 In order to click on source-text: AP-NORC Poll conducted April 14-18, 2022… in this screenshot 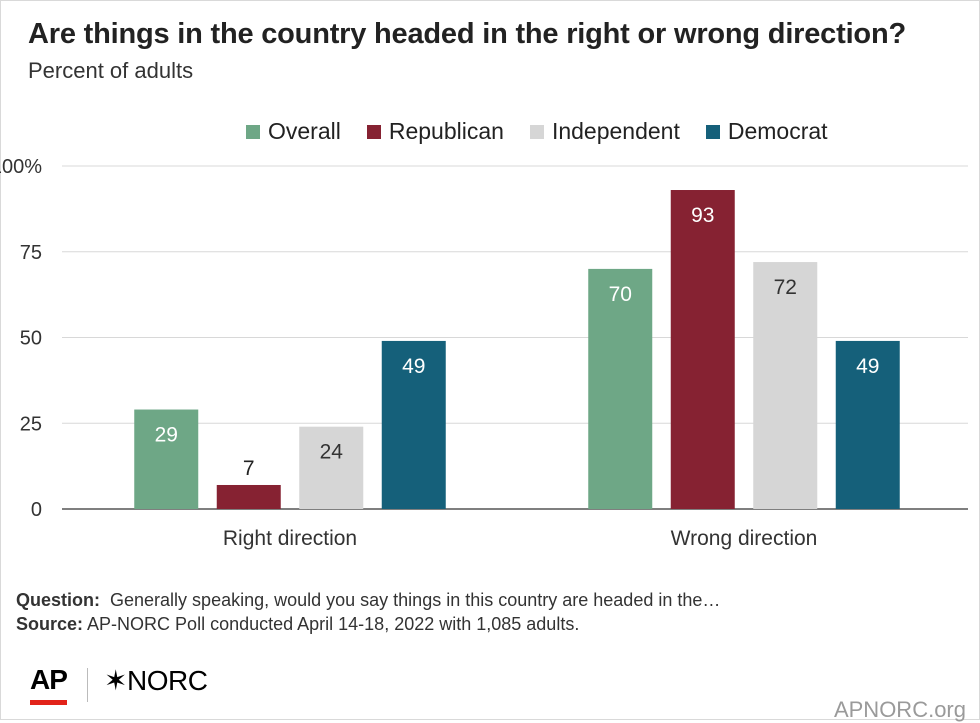, I will do `click(333, 624)`.